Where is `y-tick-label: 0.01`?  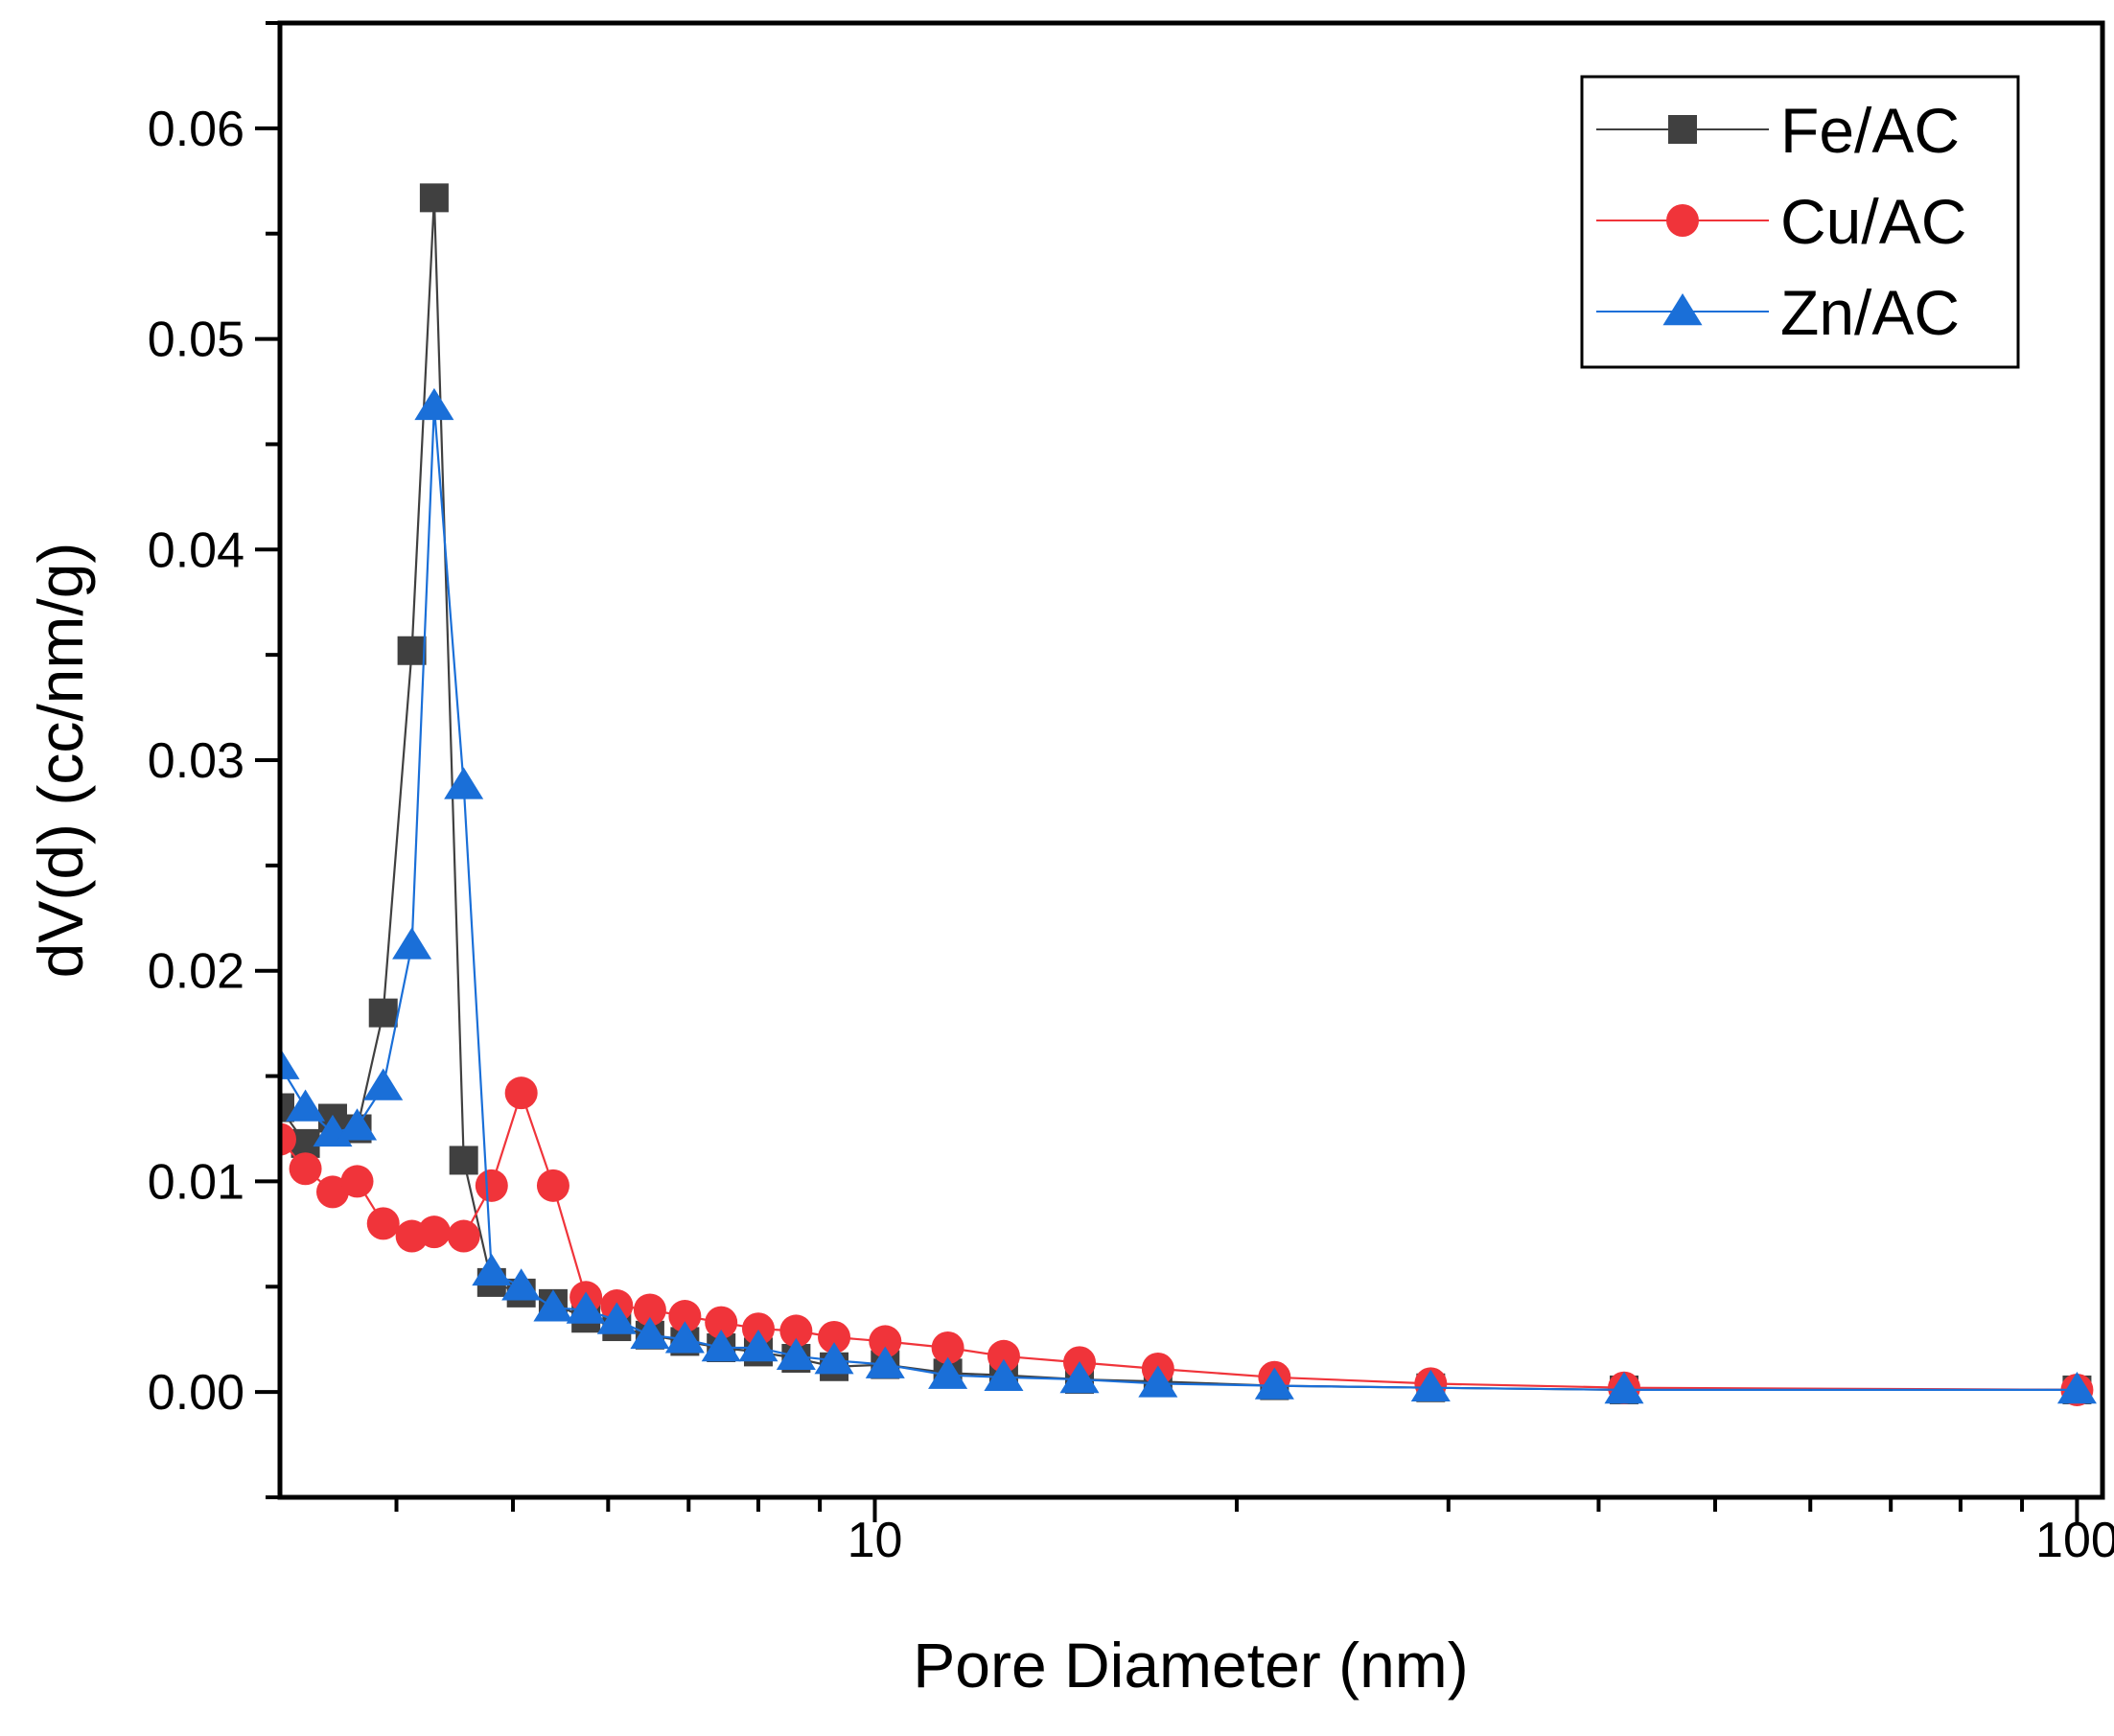
y-tick-label: 0.01 is located at coordinates (196, 1182).